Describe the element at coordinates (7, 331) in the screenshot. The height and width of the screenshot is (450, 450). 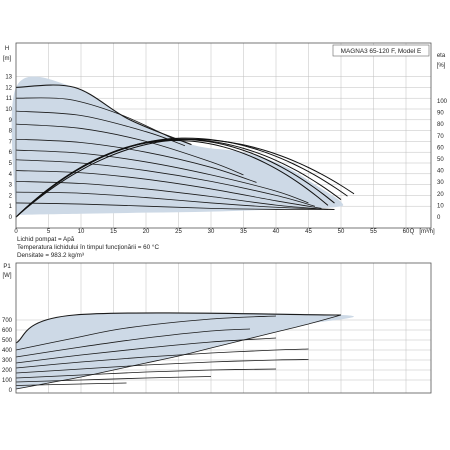
I see `p1-tick-label-6: 600` at that location.